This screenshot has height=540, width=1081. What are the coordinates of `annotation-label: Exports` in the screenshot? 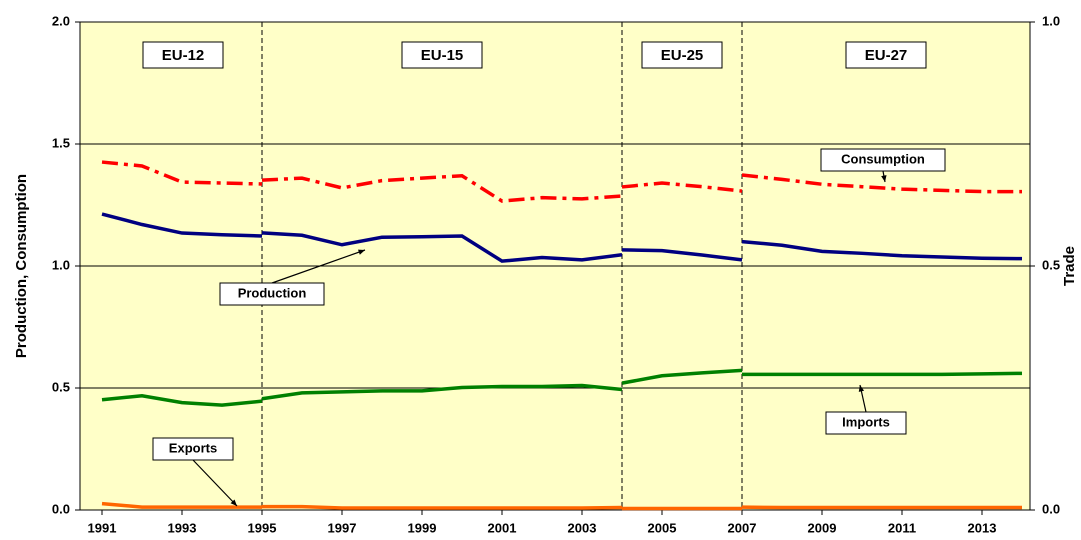 It's located at (193, 447).